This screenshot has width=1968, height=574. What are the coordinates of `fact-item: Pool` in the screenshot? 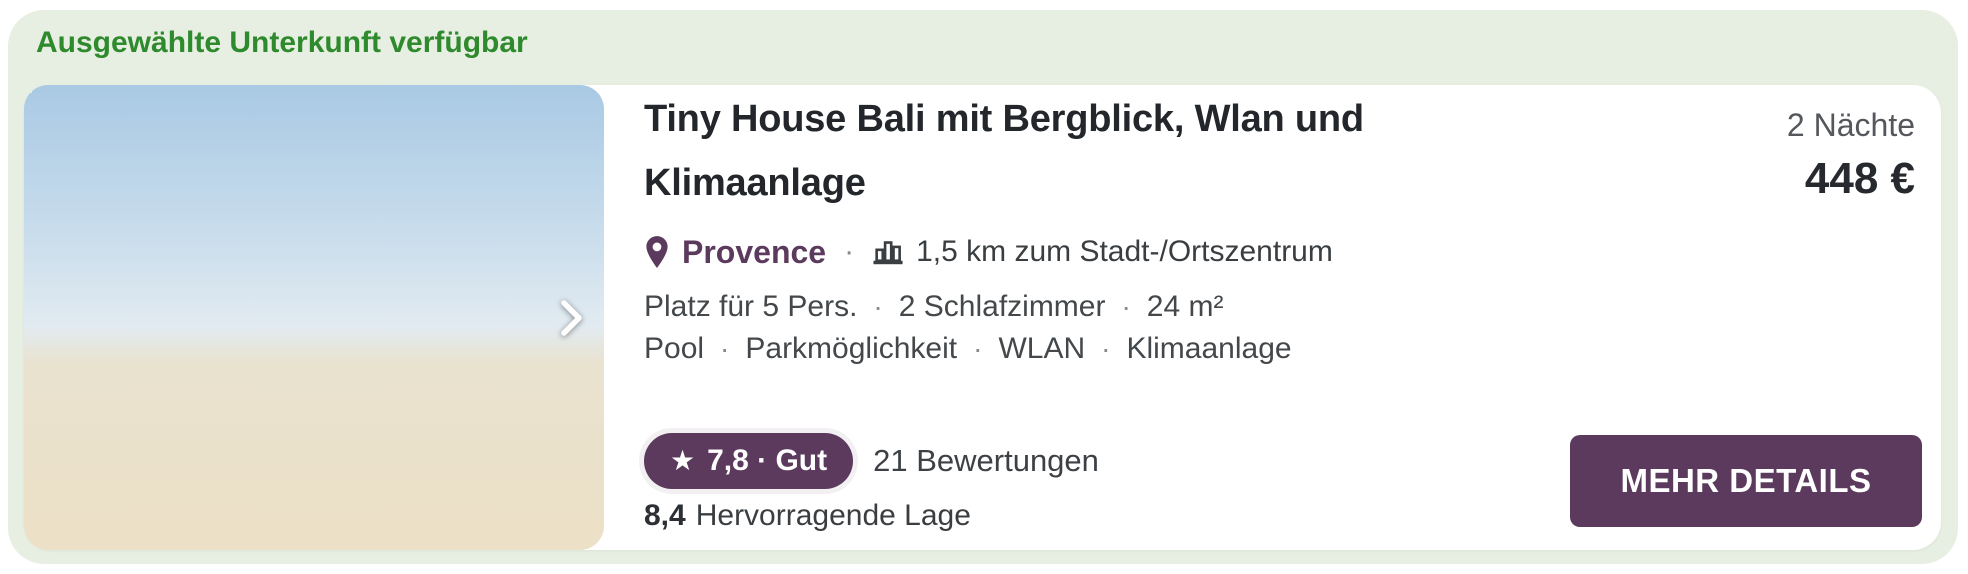 It's located at (674, 348).